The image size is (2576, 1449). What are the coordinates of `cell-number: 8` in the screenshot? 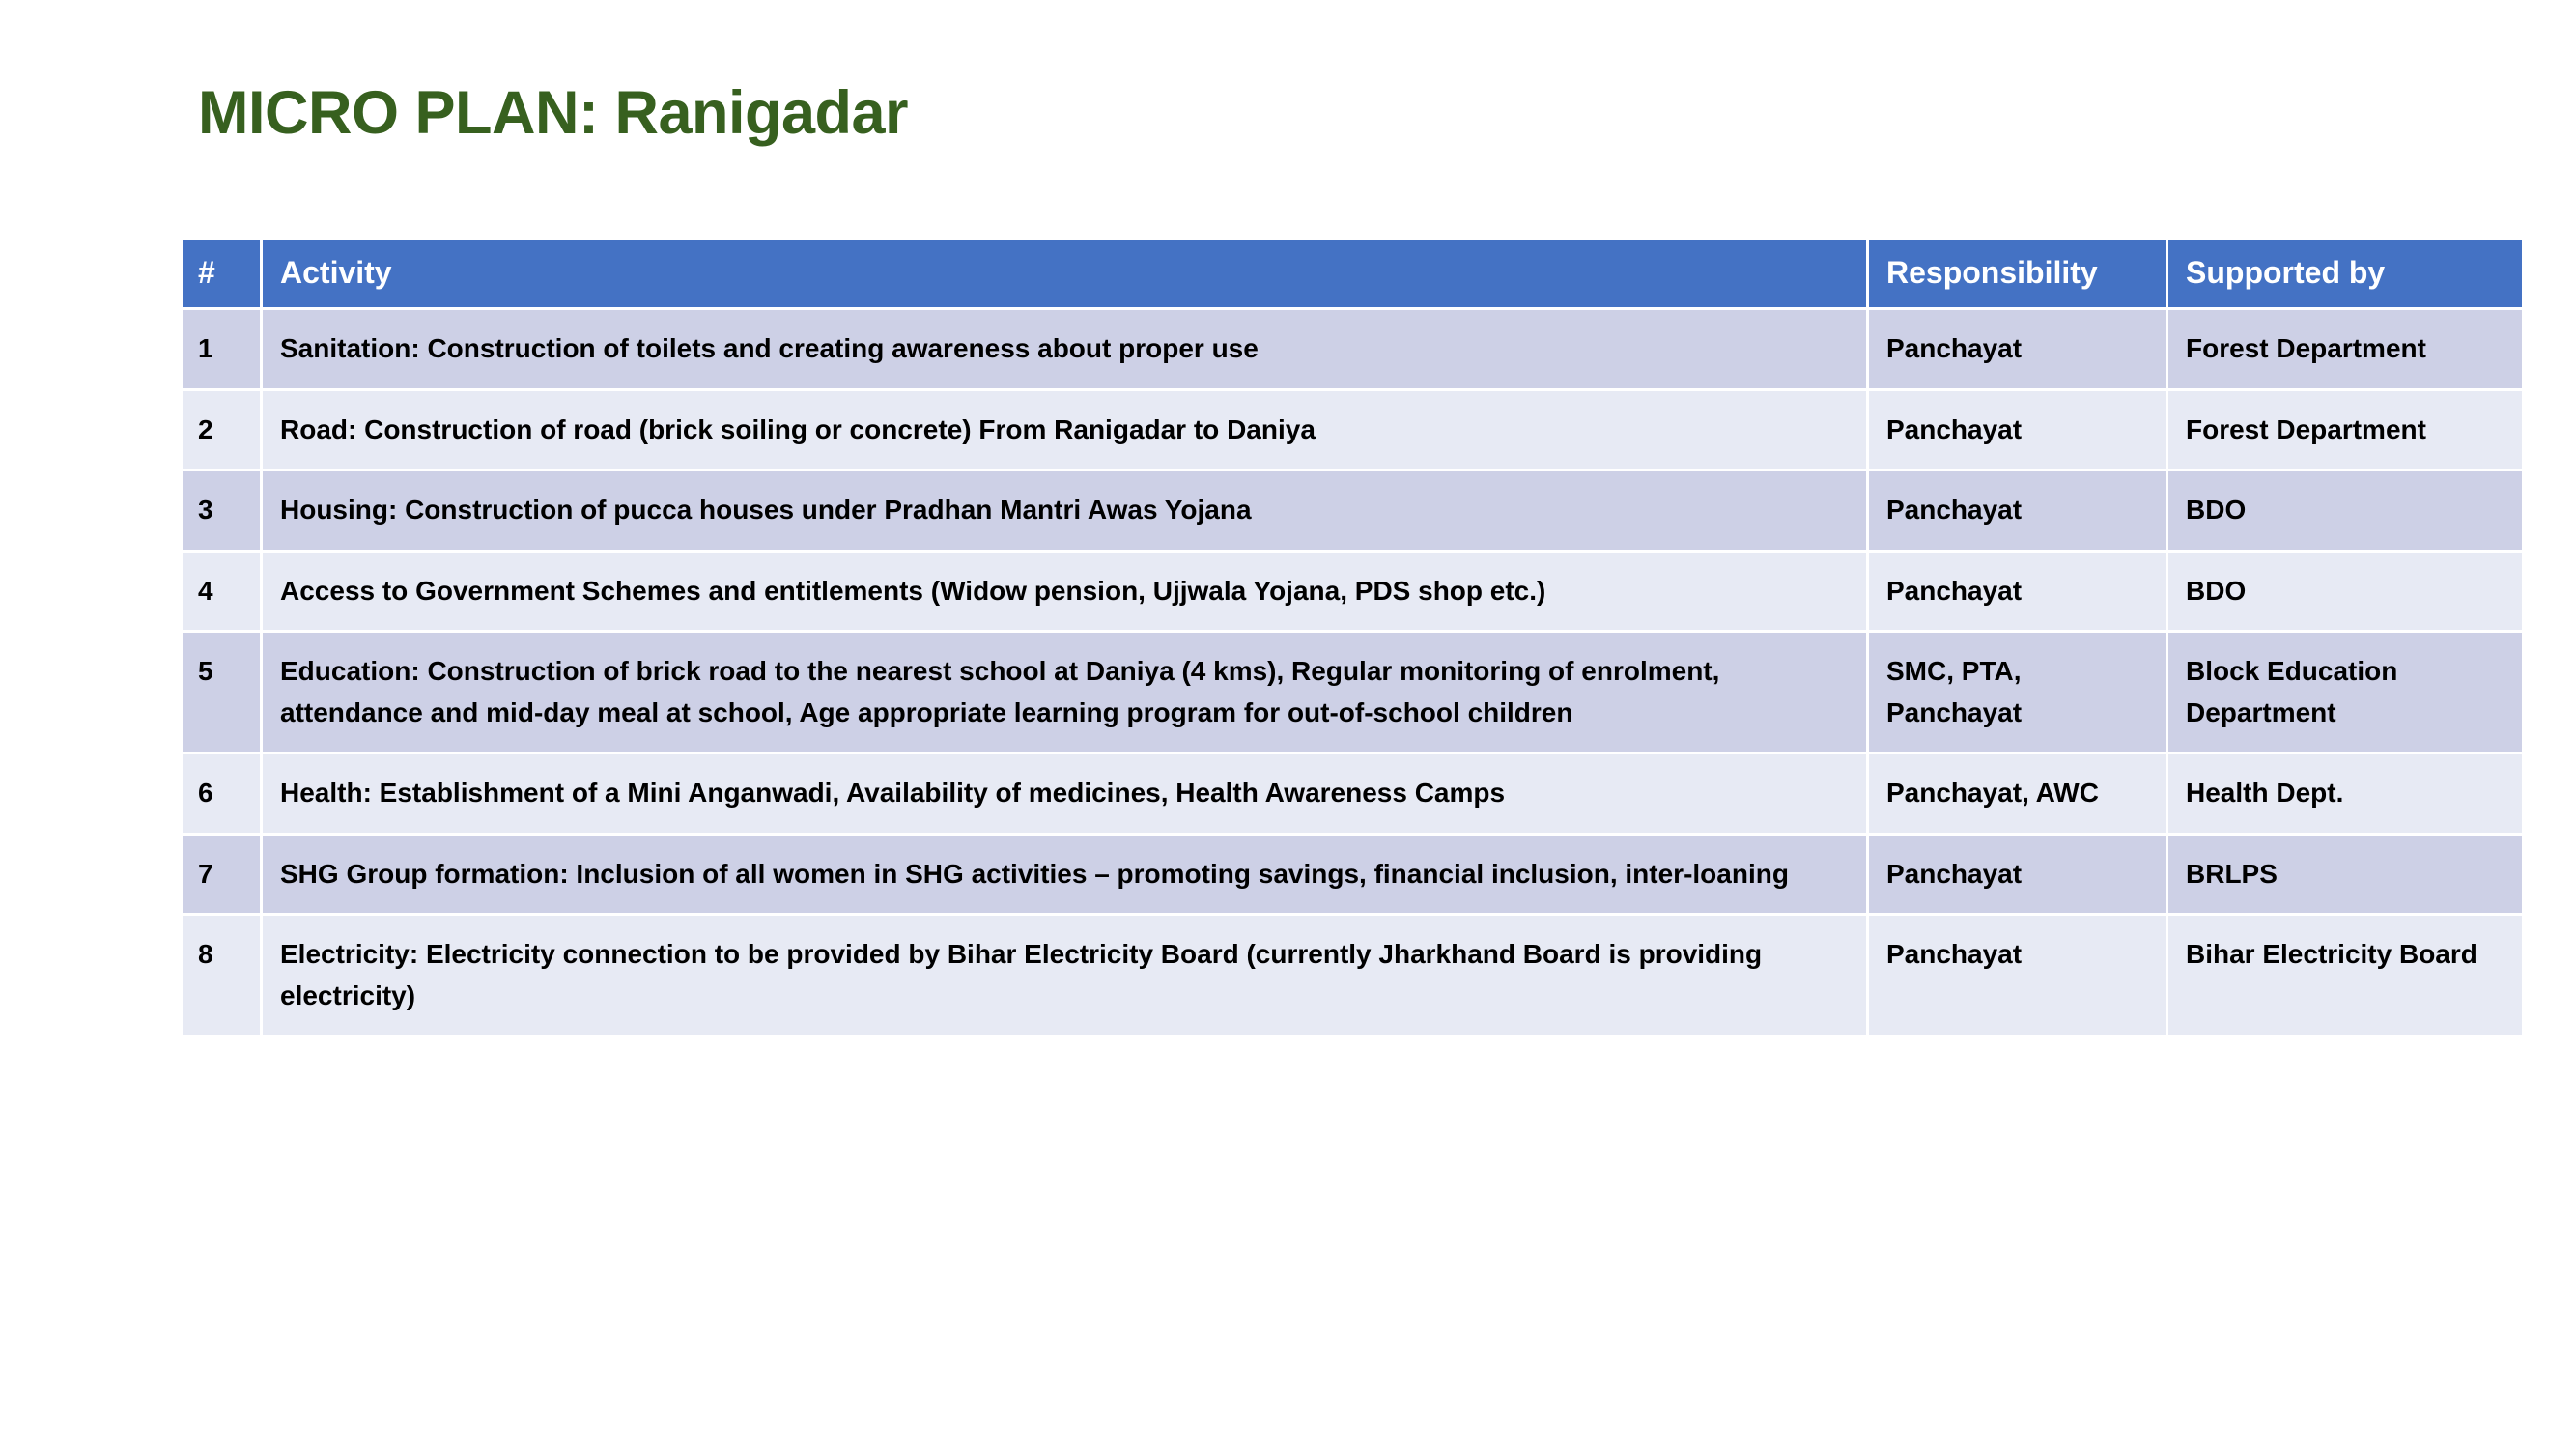 It's located at (221, 976).